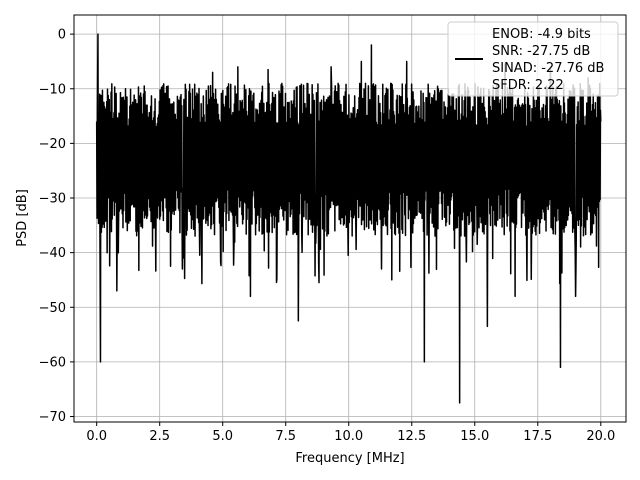 The image size is (640, 480). Describe the element at coordinates (600, 436) in the screenshot. I see `x-tick-label: 20.0` at that location.